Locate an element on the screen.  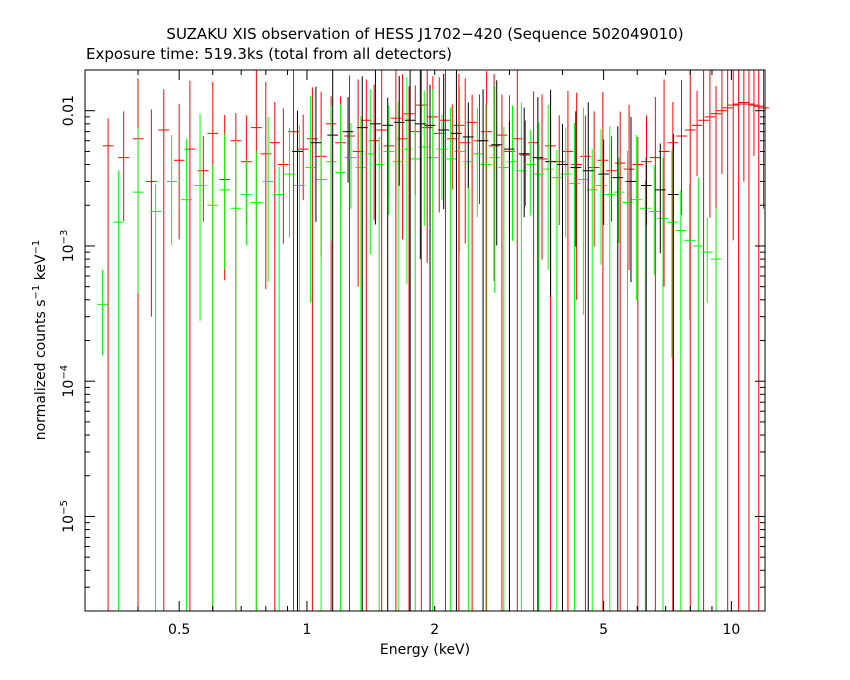
y-tick-label: 10−4 is located at coordinates (68, 381).